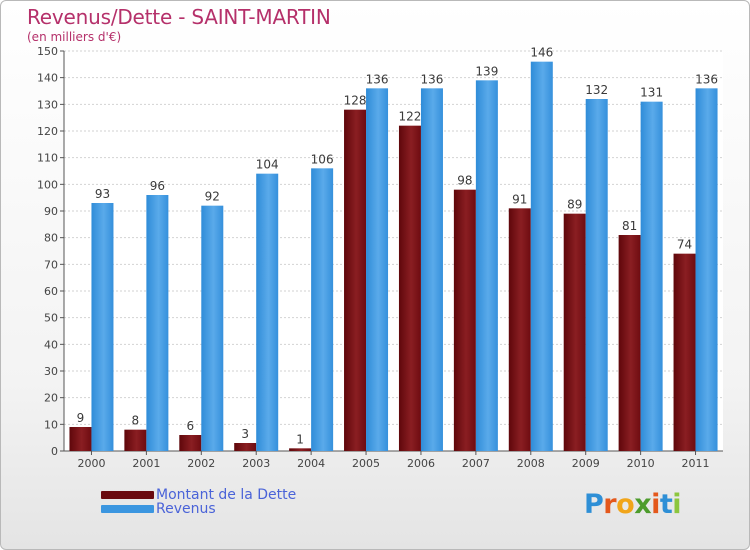  What do you see at coordinates (186, 509) in the screenshot?
I see `legend-label-revenus: Revenus` at bounding box center [186, 509].